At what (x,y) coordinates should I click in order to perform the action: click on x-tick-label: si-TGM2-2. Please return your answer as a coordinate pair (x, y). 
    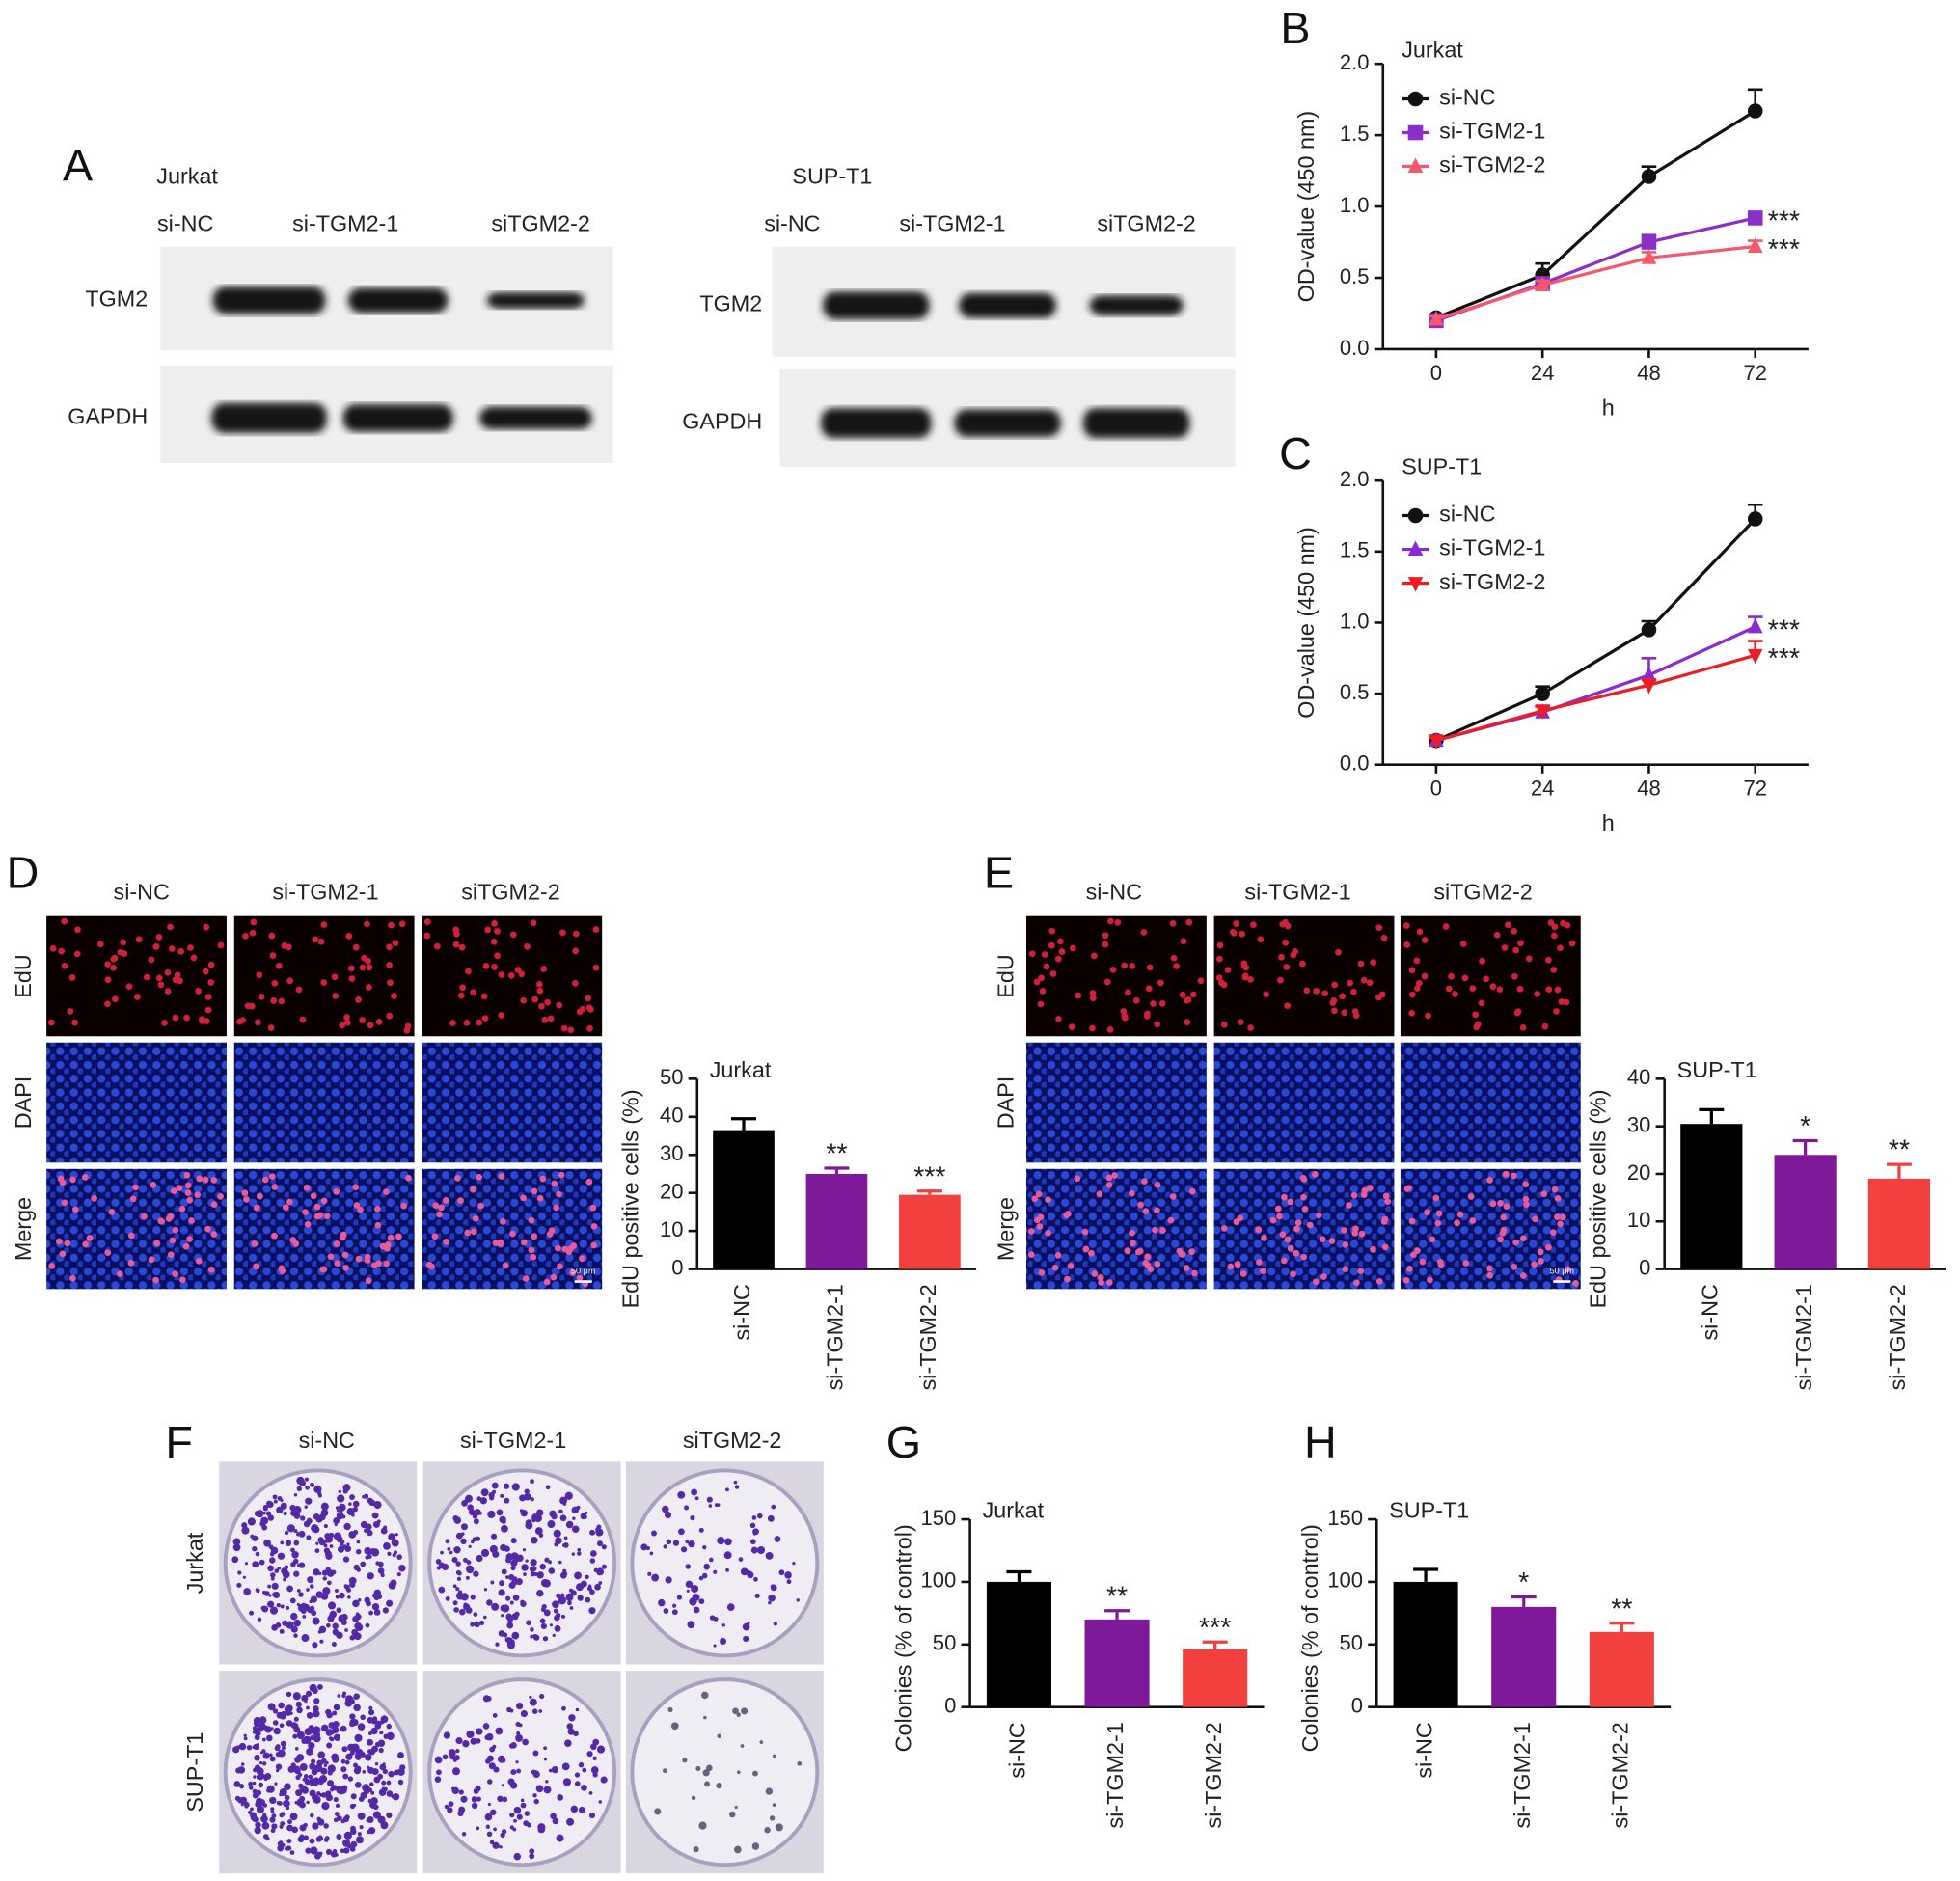
    Looking at the image, I should click on (927, 1337).